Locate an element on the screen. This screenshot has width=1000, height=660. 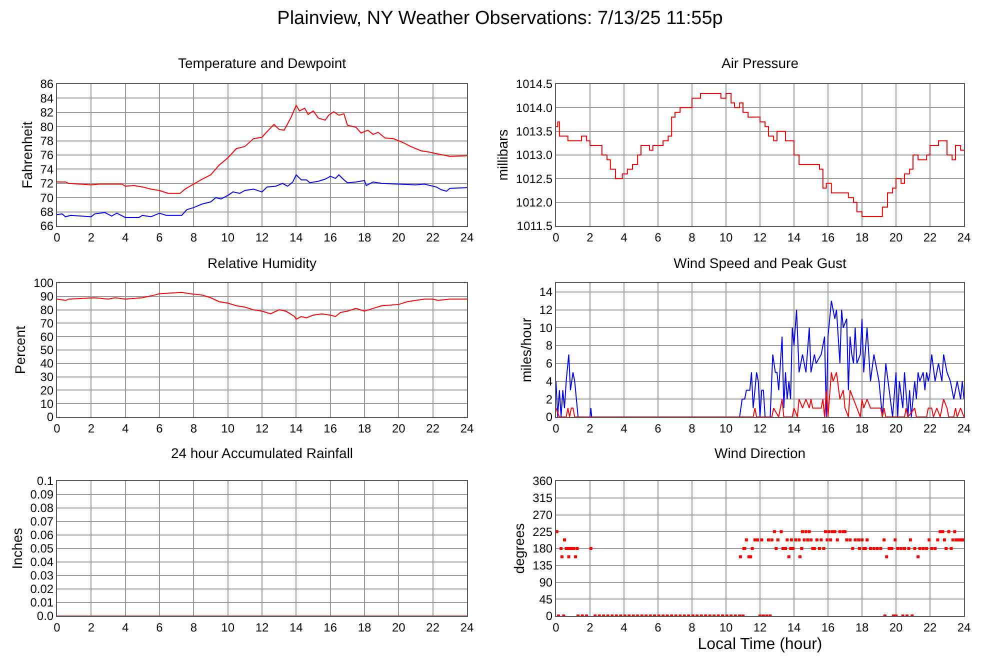
y-tick-label: 0.0 is located at coordinates (45, 616).